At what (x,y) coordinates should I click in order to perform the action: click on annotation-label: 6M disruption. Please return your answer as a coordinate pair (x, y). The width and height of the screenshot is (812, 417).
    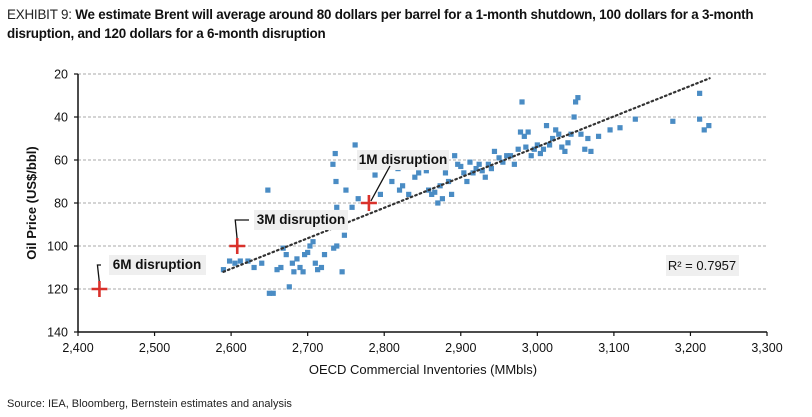
    Looking at the image, I should click on (157, 264).